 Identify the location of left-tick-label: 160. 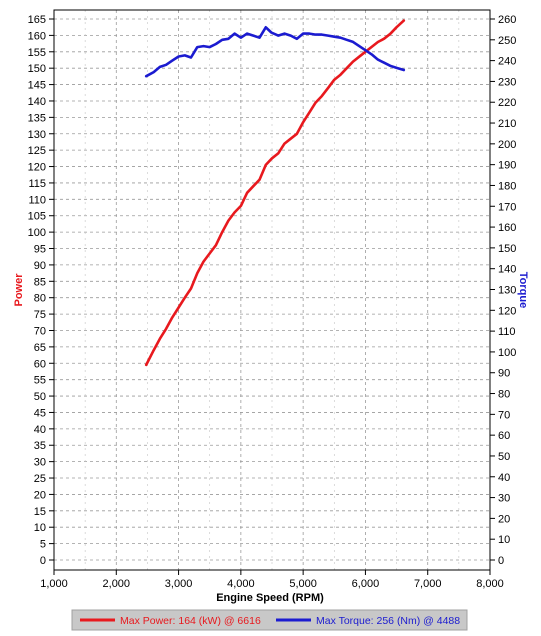
(37, 36).